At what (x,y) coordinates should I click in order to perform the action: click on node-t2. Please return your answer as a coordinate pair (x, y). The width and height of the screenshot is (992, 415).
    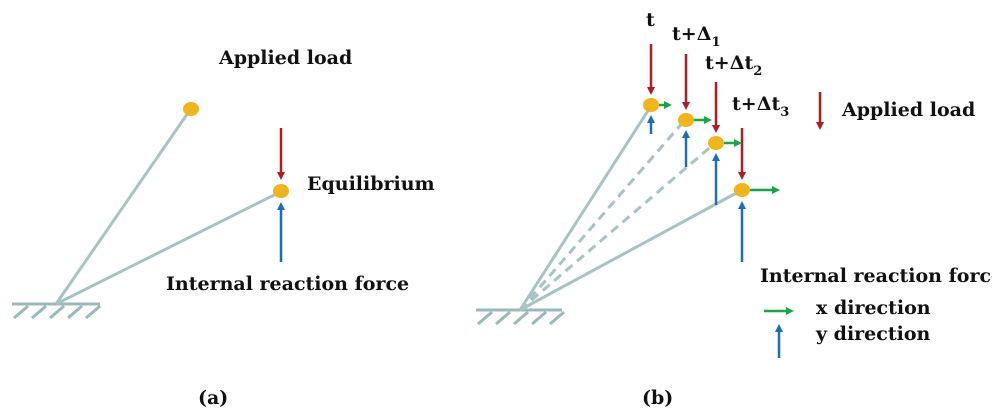
    Looking at the image, I should click on (716, 143).